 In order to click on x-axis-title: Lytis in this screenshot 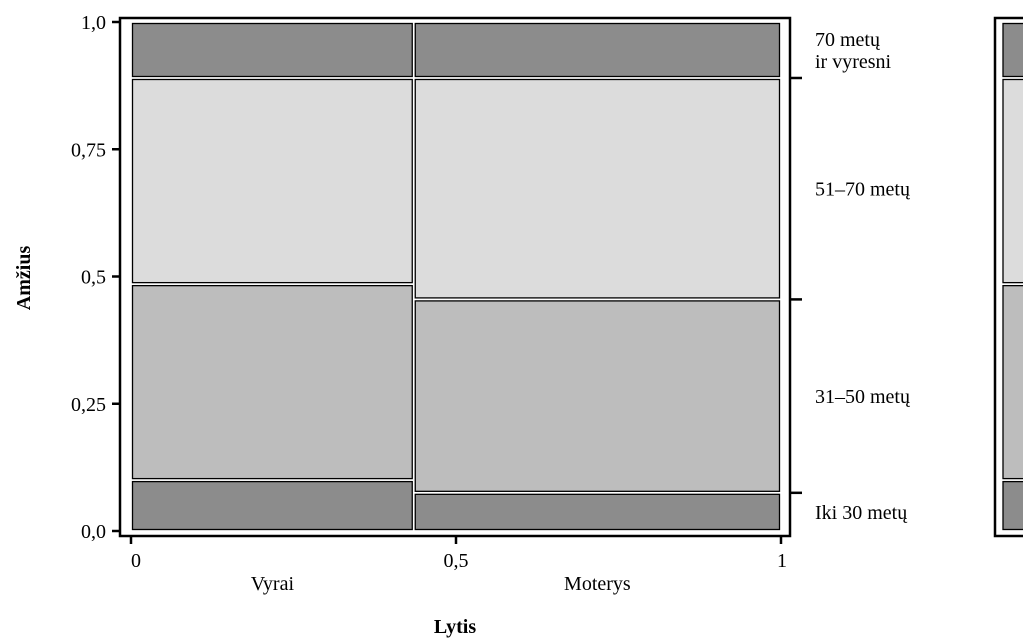, I will do `click(455, 627)`.